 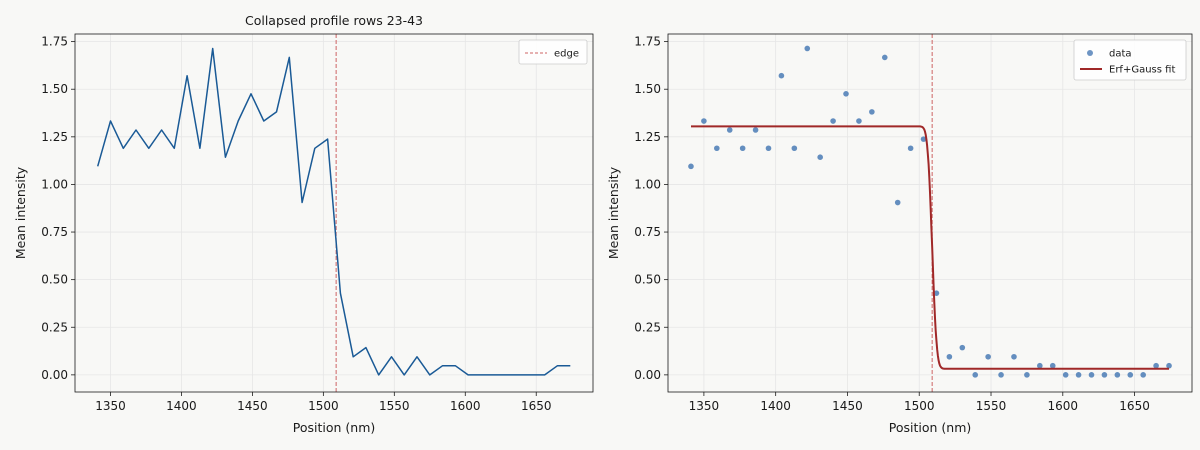 What do you see at coordinates (54, 327) in the screenshot?
I see `left-y-tick-label: 0.25` at bounding box center [54, 327].